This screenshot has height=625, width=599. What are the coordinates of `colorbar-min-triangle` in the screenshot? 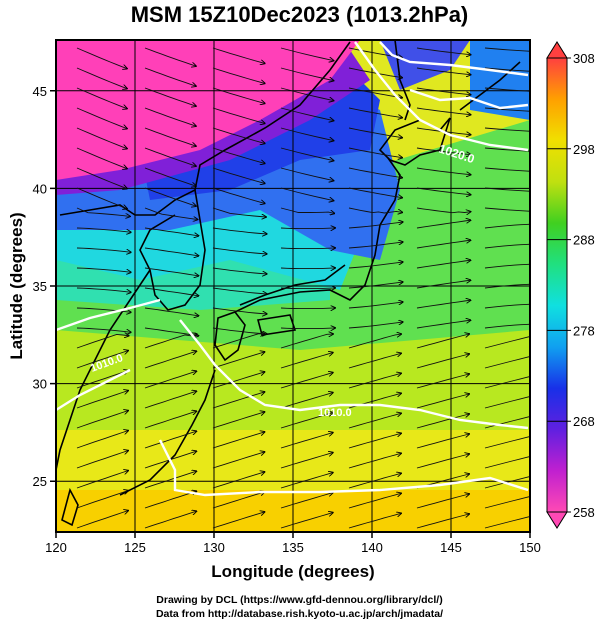 It's located at (557, 520).